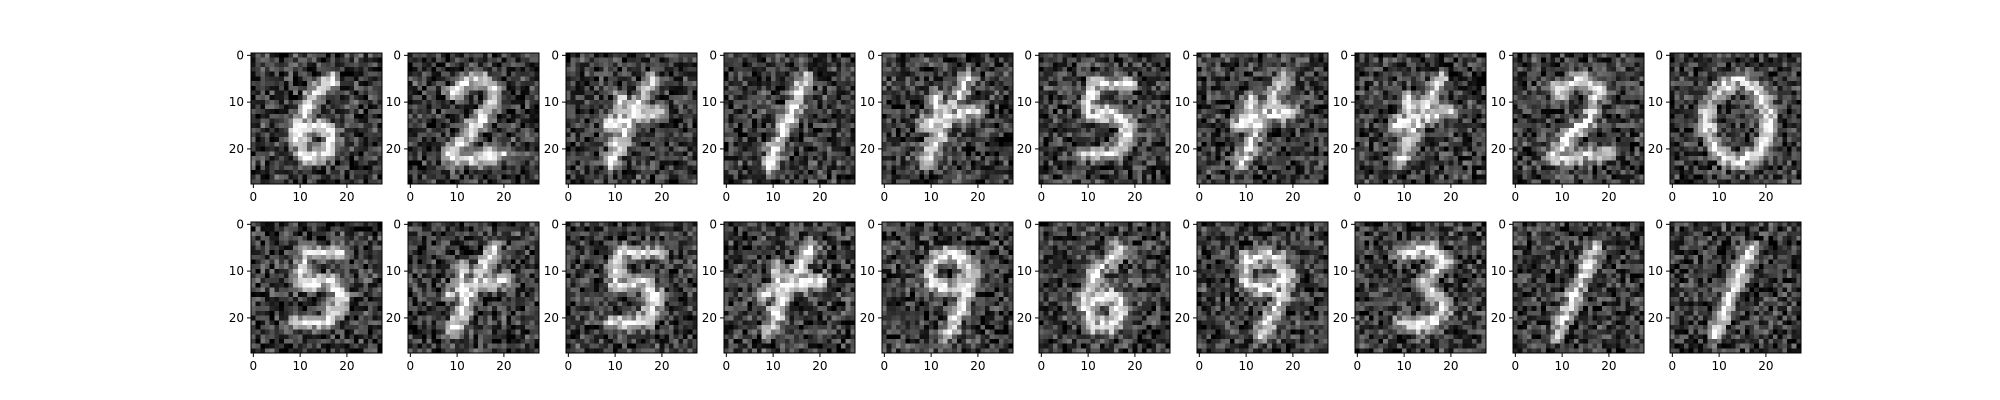  Describe the element at coordinates (456, 197) in the screenshot. I see `x-tick-label: 10` at that location.